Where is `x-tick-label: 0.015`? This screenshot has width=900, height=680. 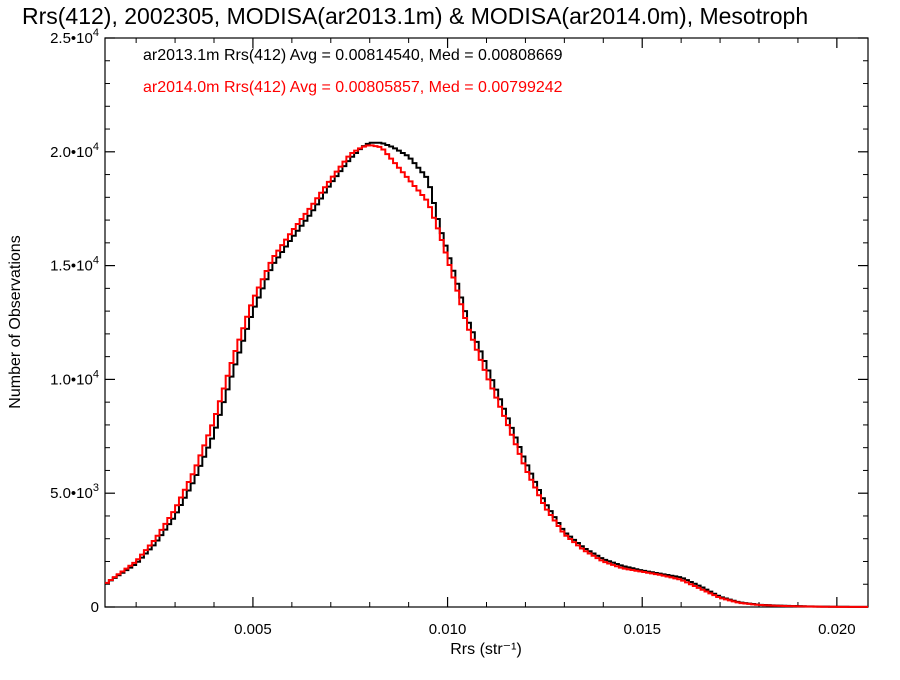
x-tick-label: 0.015 is located at coordinates (642, 629).